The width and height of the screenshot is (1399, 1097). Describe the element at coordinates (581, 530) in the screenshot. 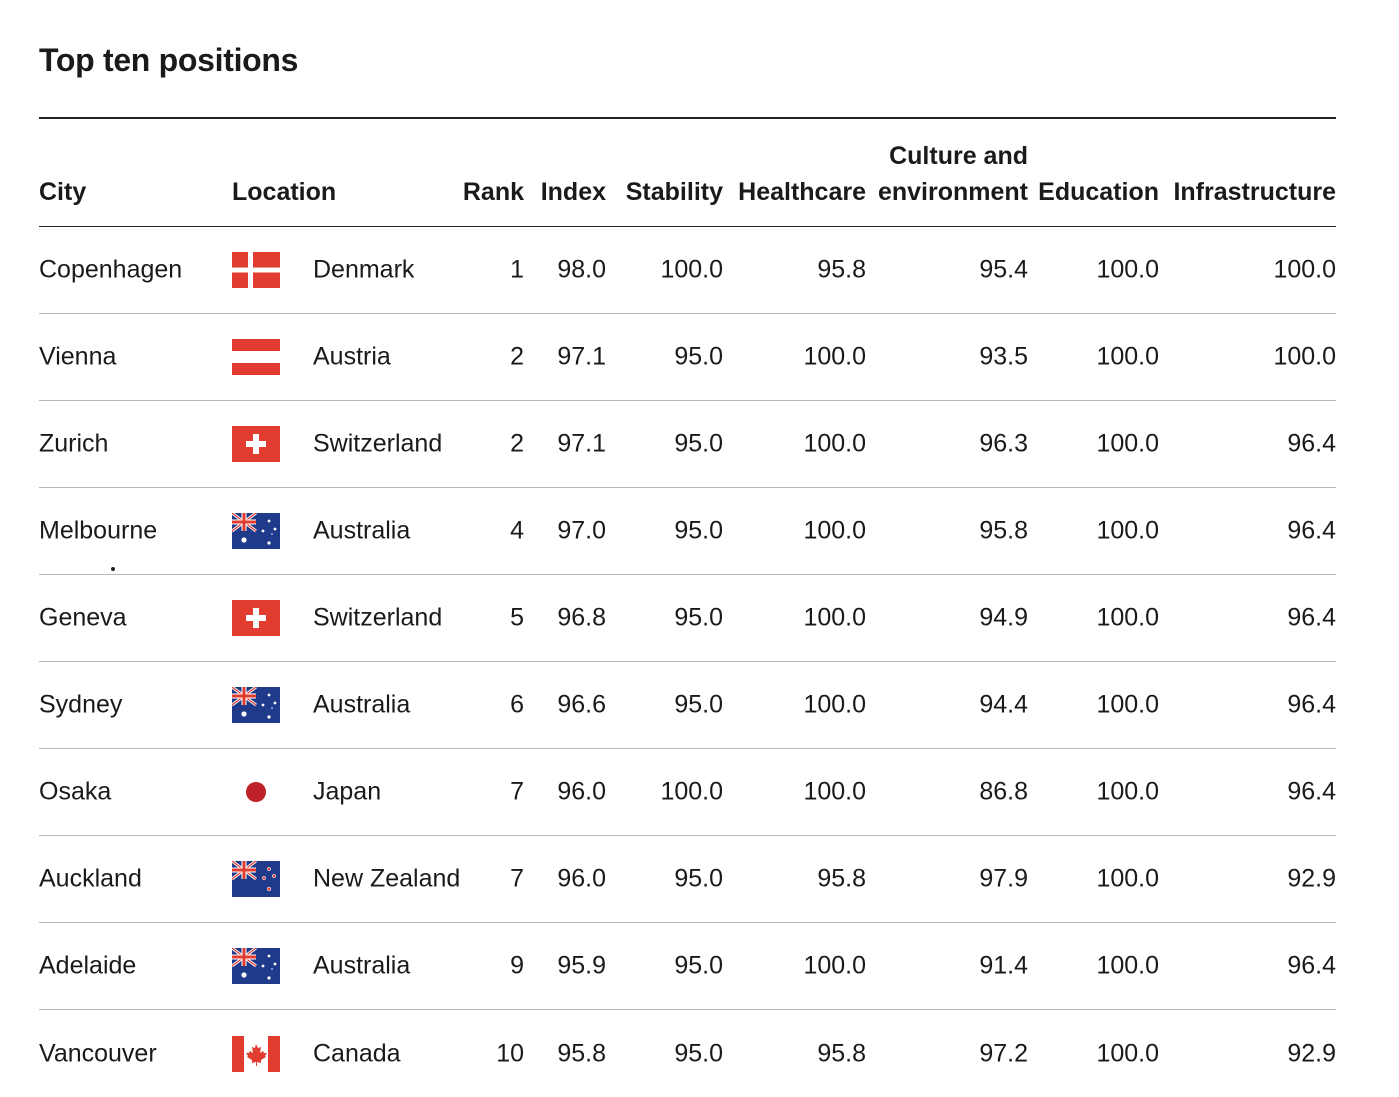

I see `index-cell: 97.0` at that location.